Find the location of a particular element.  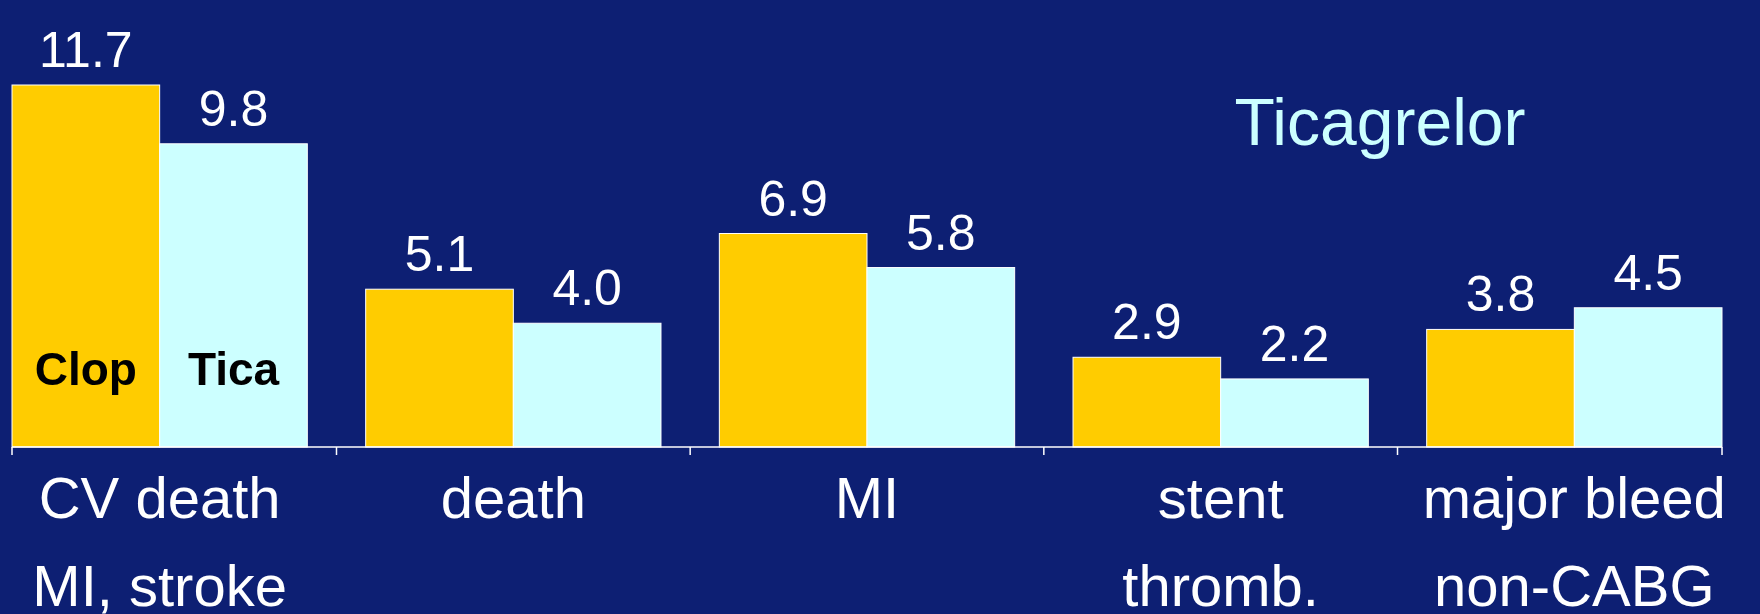

series-label: Tica is located at coordinates (233, 369).